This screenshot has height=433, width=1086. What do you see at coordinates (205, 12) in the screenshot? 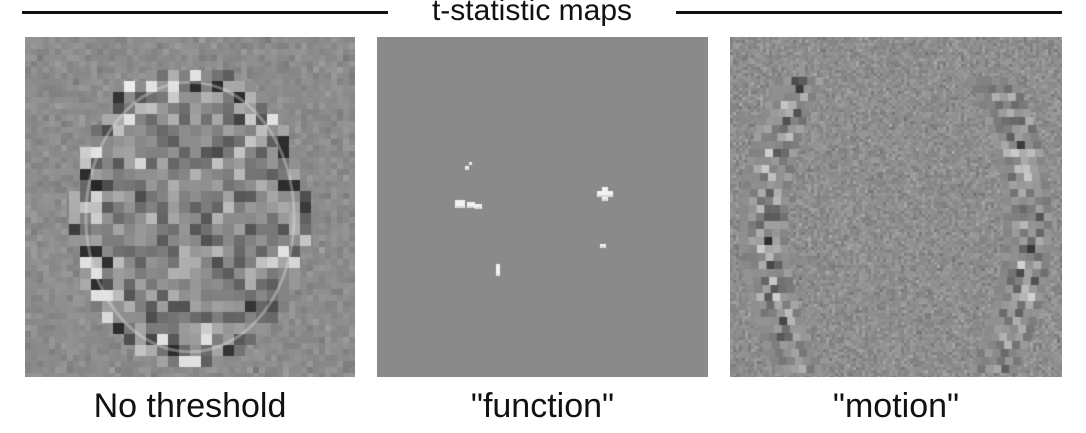
I see `title-rule-left` at bounding box center [205, 12].